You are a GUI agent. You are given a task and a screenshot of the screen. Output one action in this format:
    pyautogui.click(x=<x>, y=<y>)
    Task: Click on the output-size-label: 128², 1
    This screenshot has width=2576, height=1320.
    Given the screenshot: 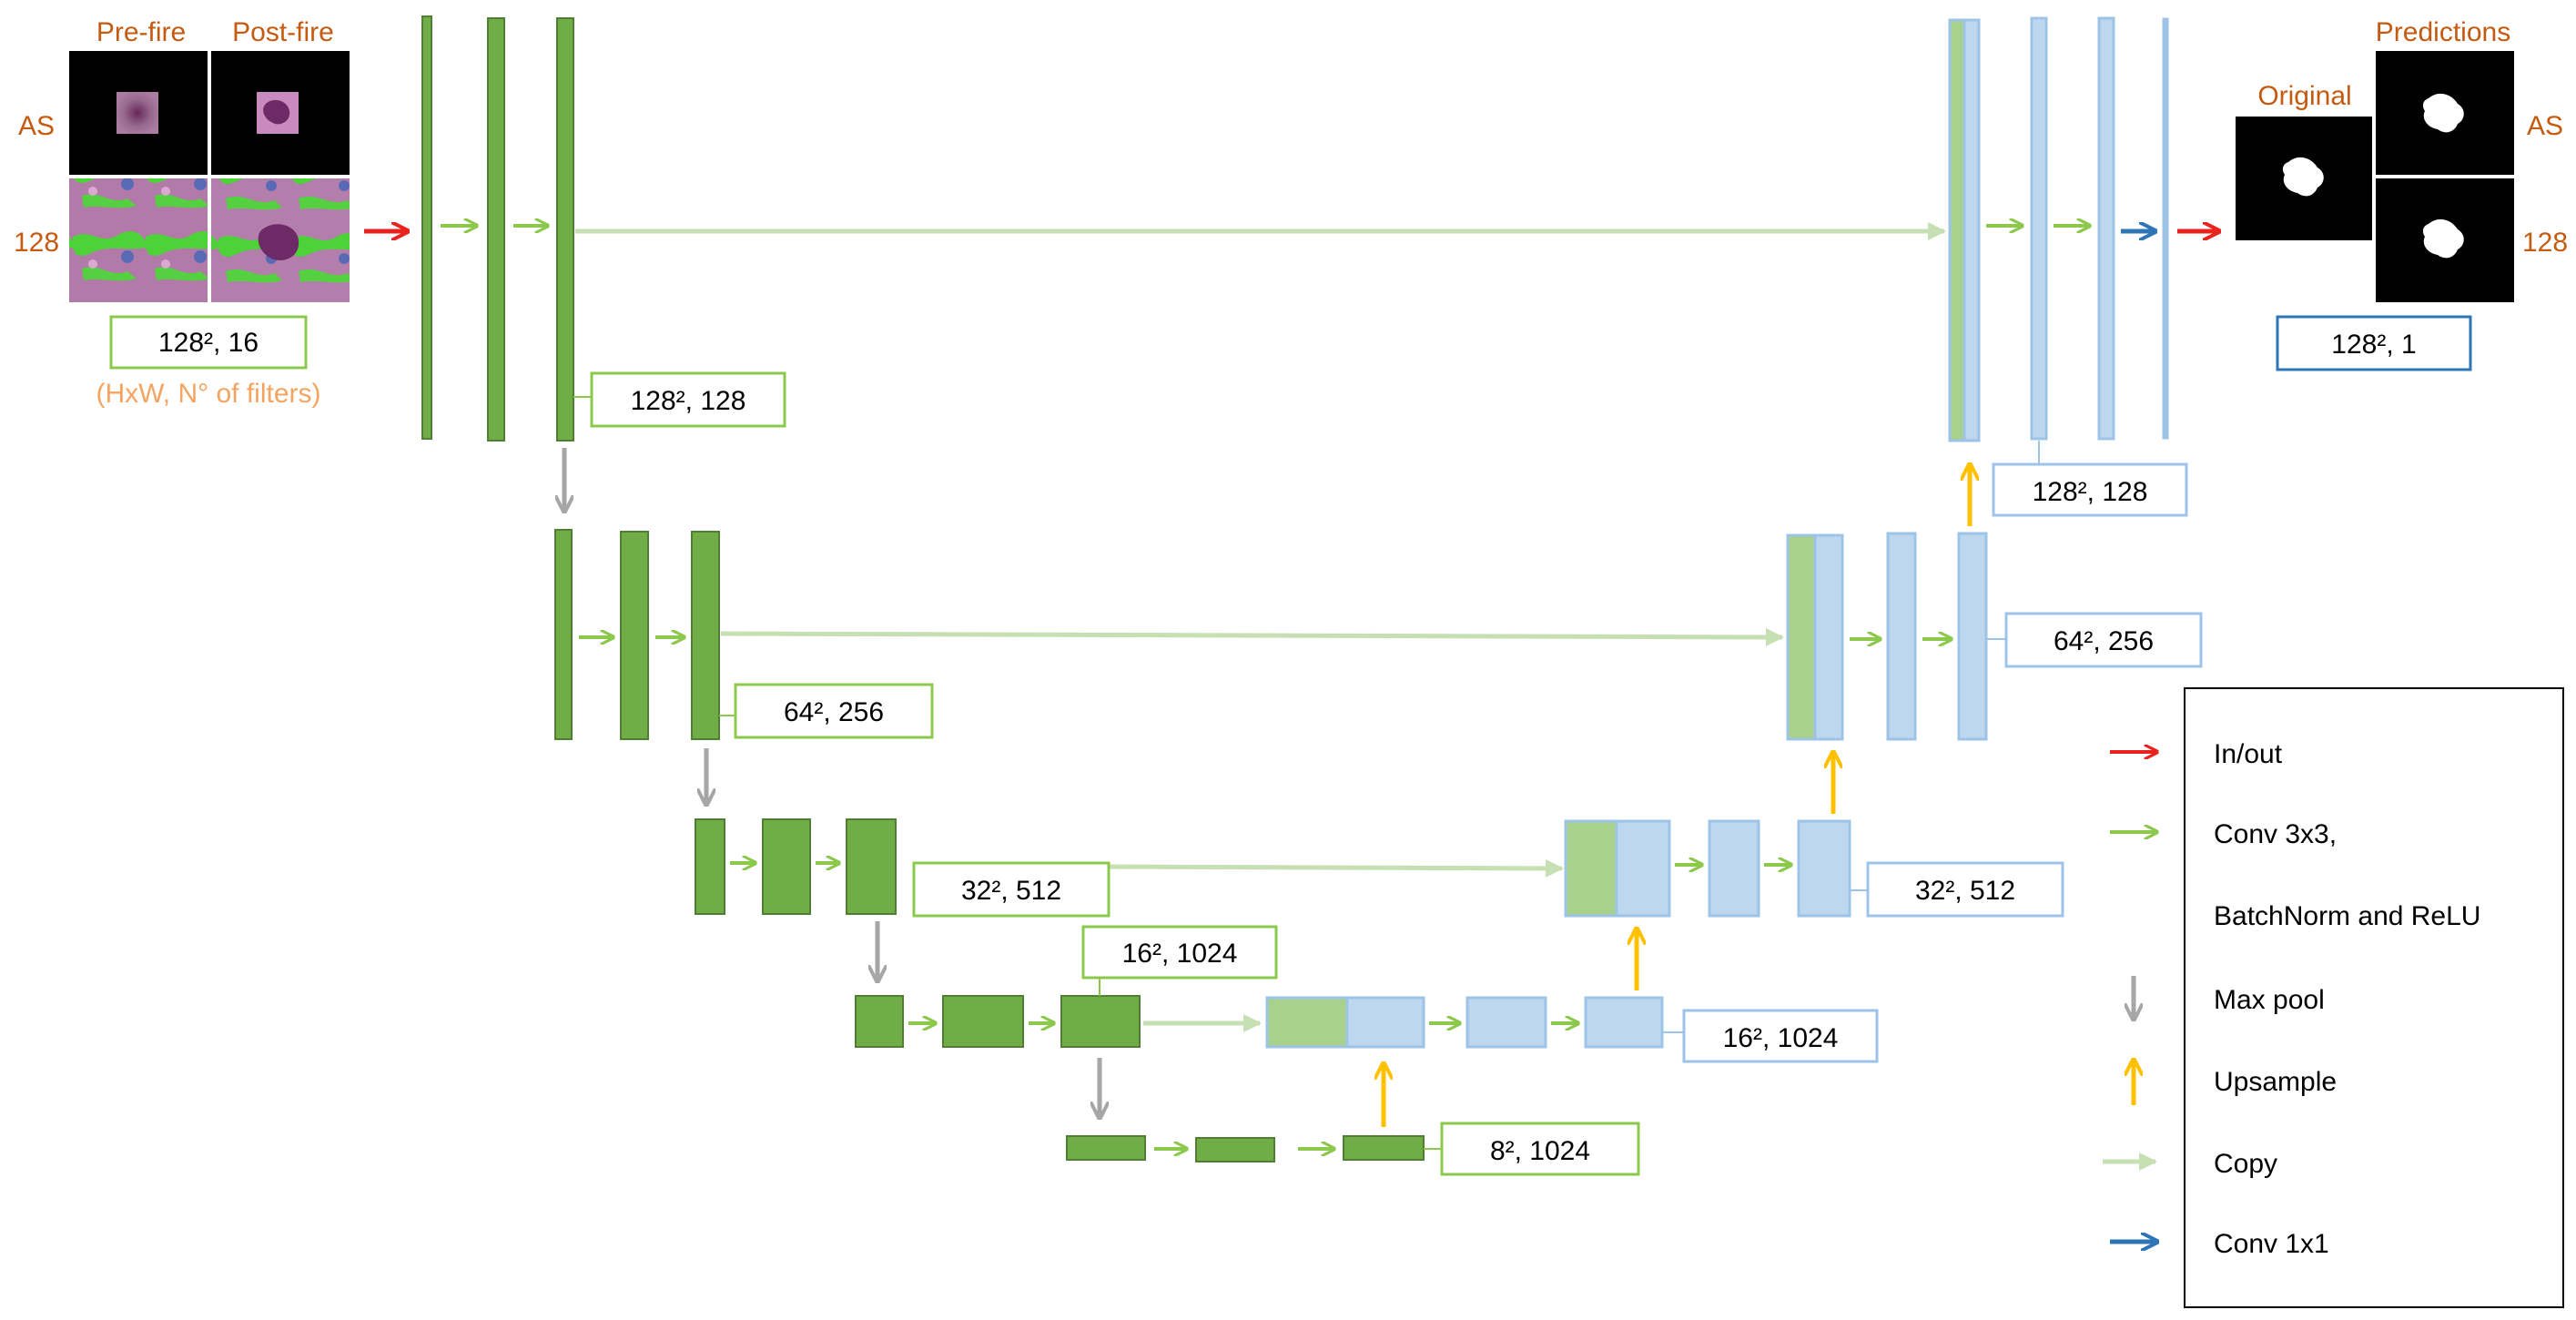 What is the action you would take?
    pyautogui.click(x=2373, y=345)
    